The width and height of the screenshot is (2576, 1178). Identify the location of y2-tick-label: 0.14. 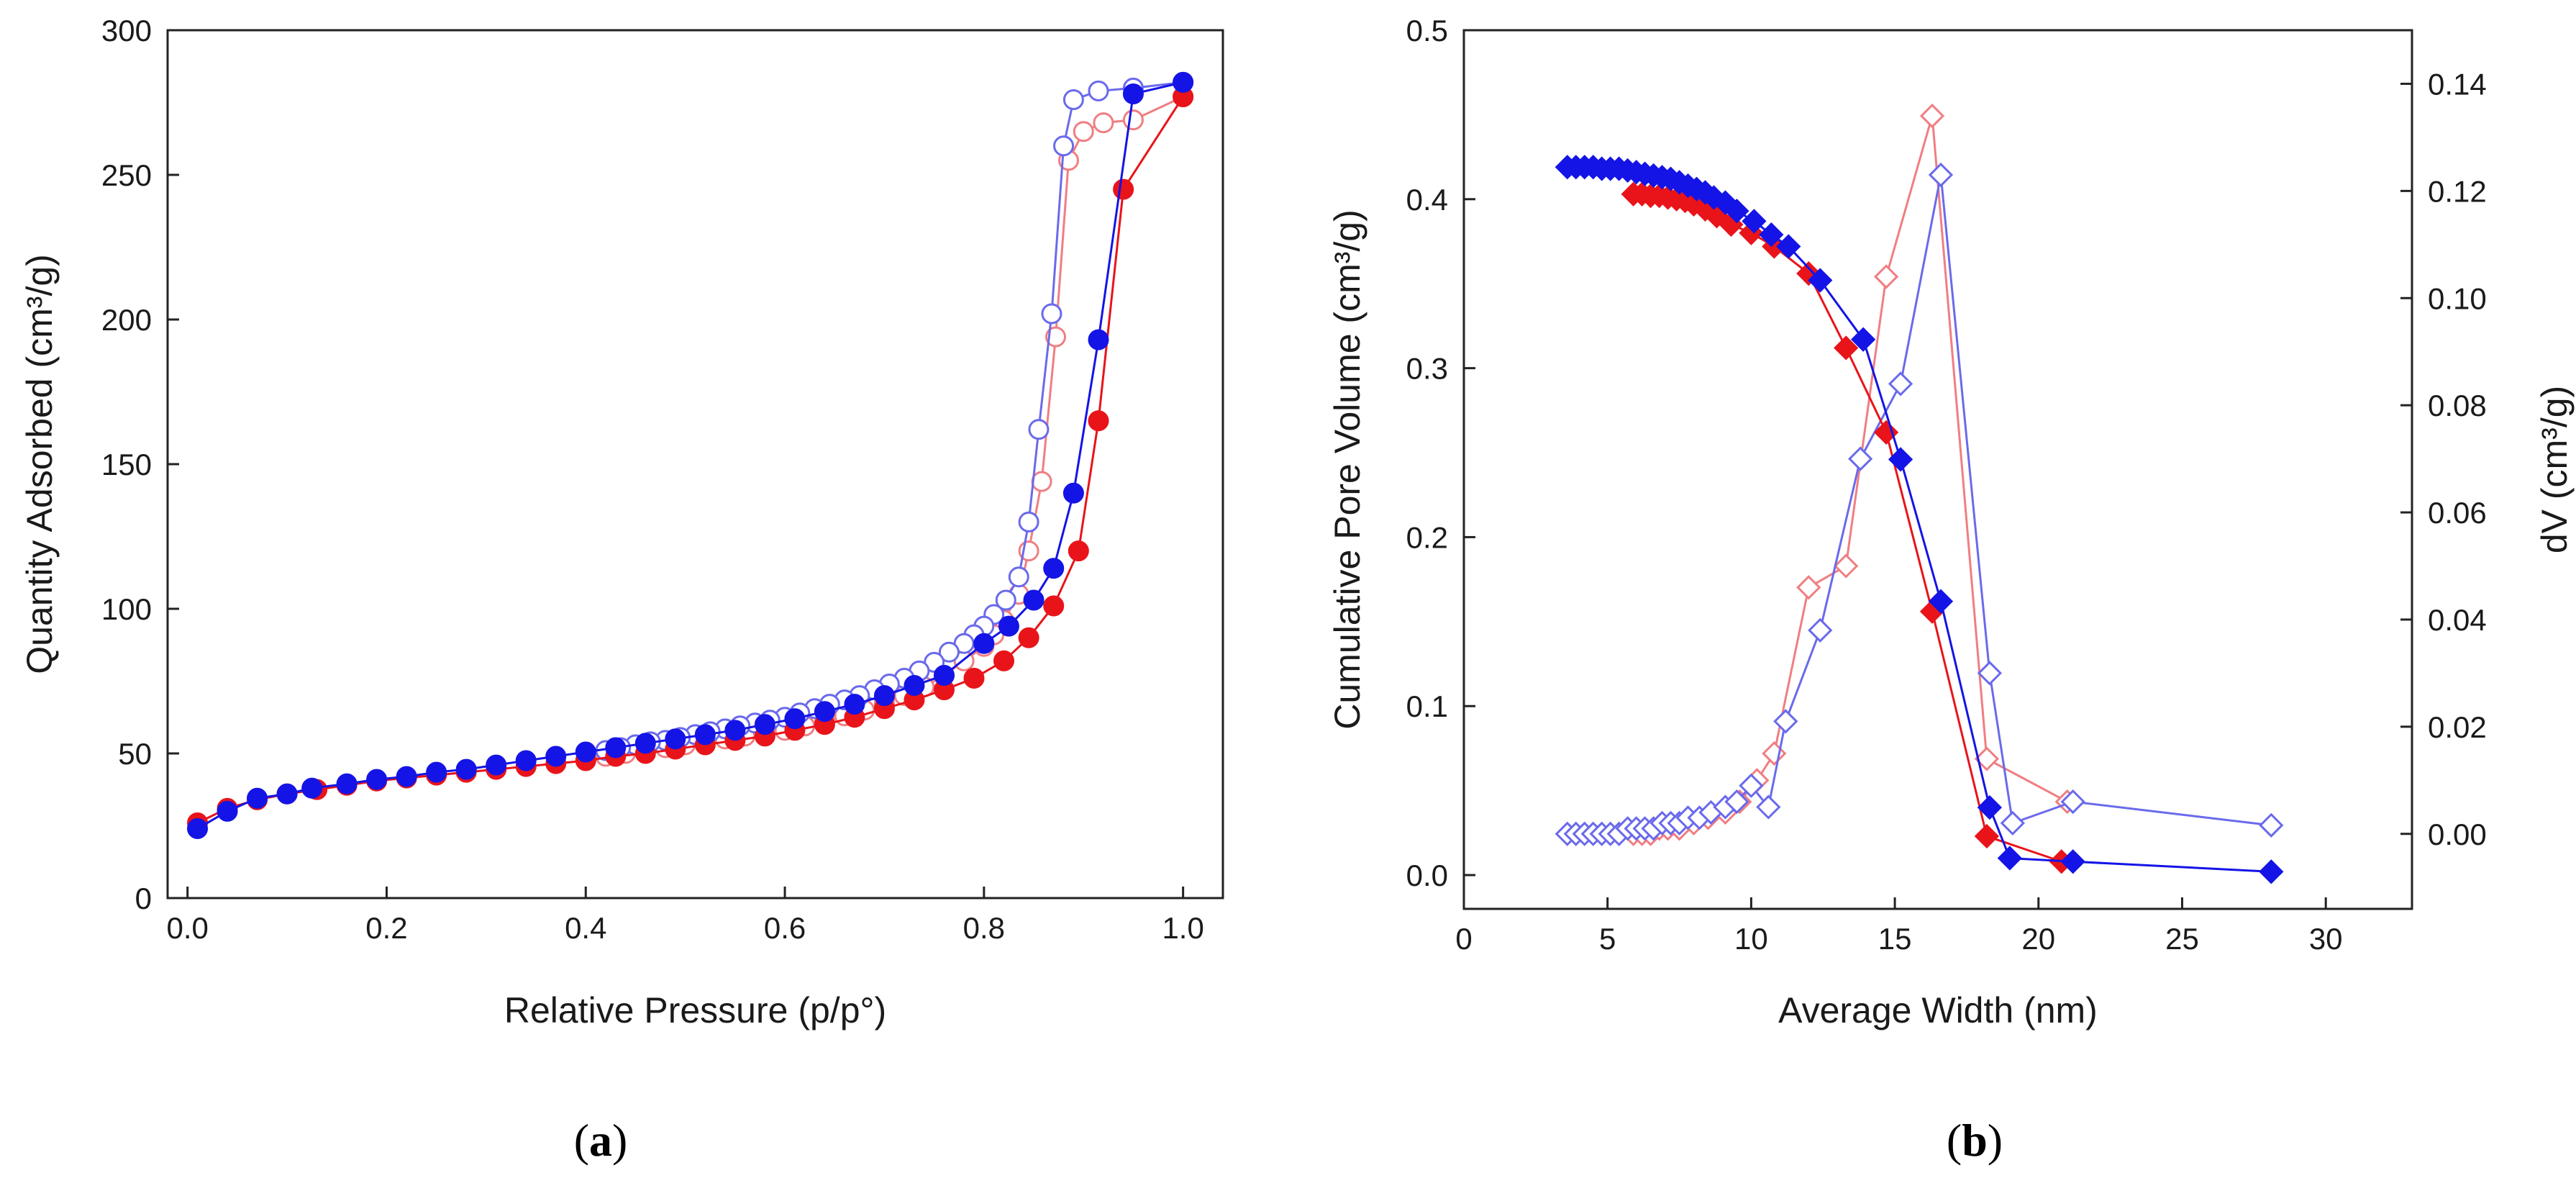
(2457, 84).